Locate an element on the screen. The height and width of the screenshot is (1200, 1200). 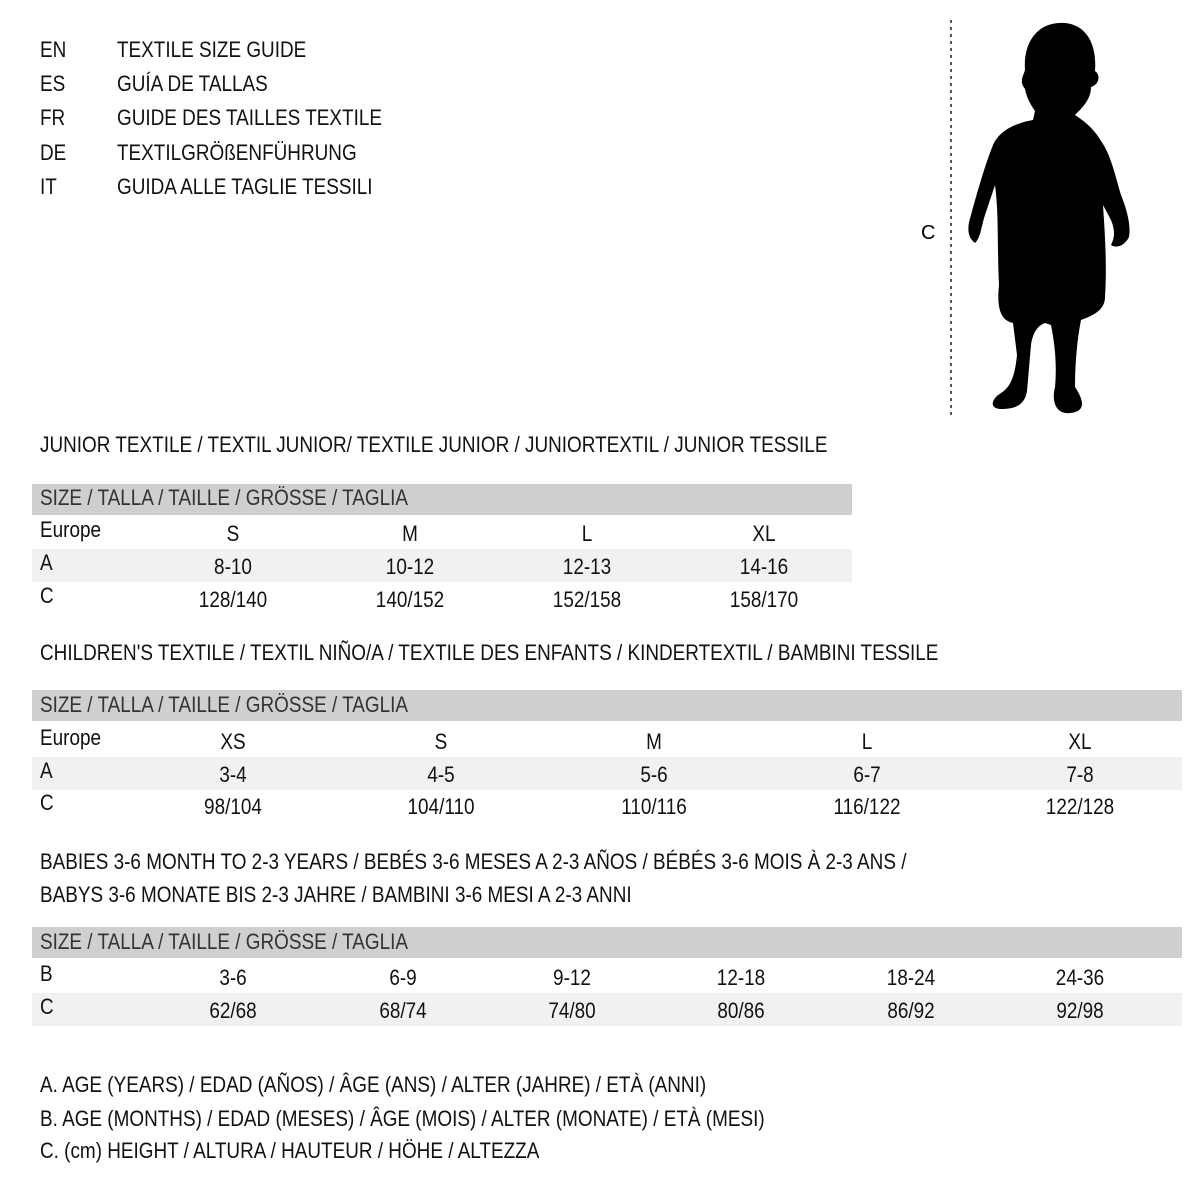
children-table-header is located at coordinates (607, 705).